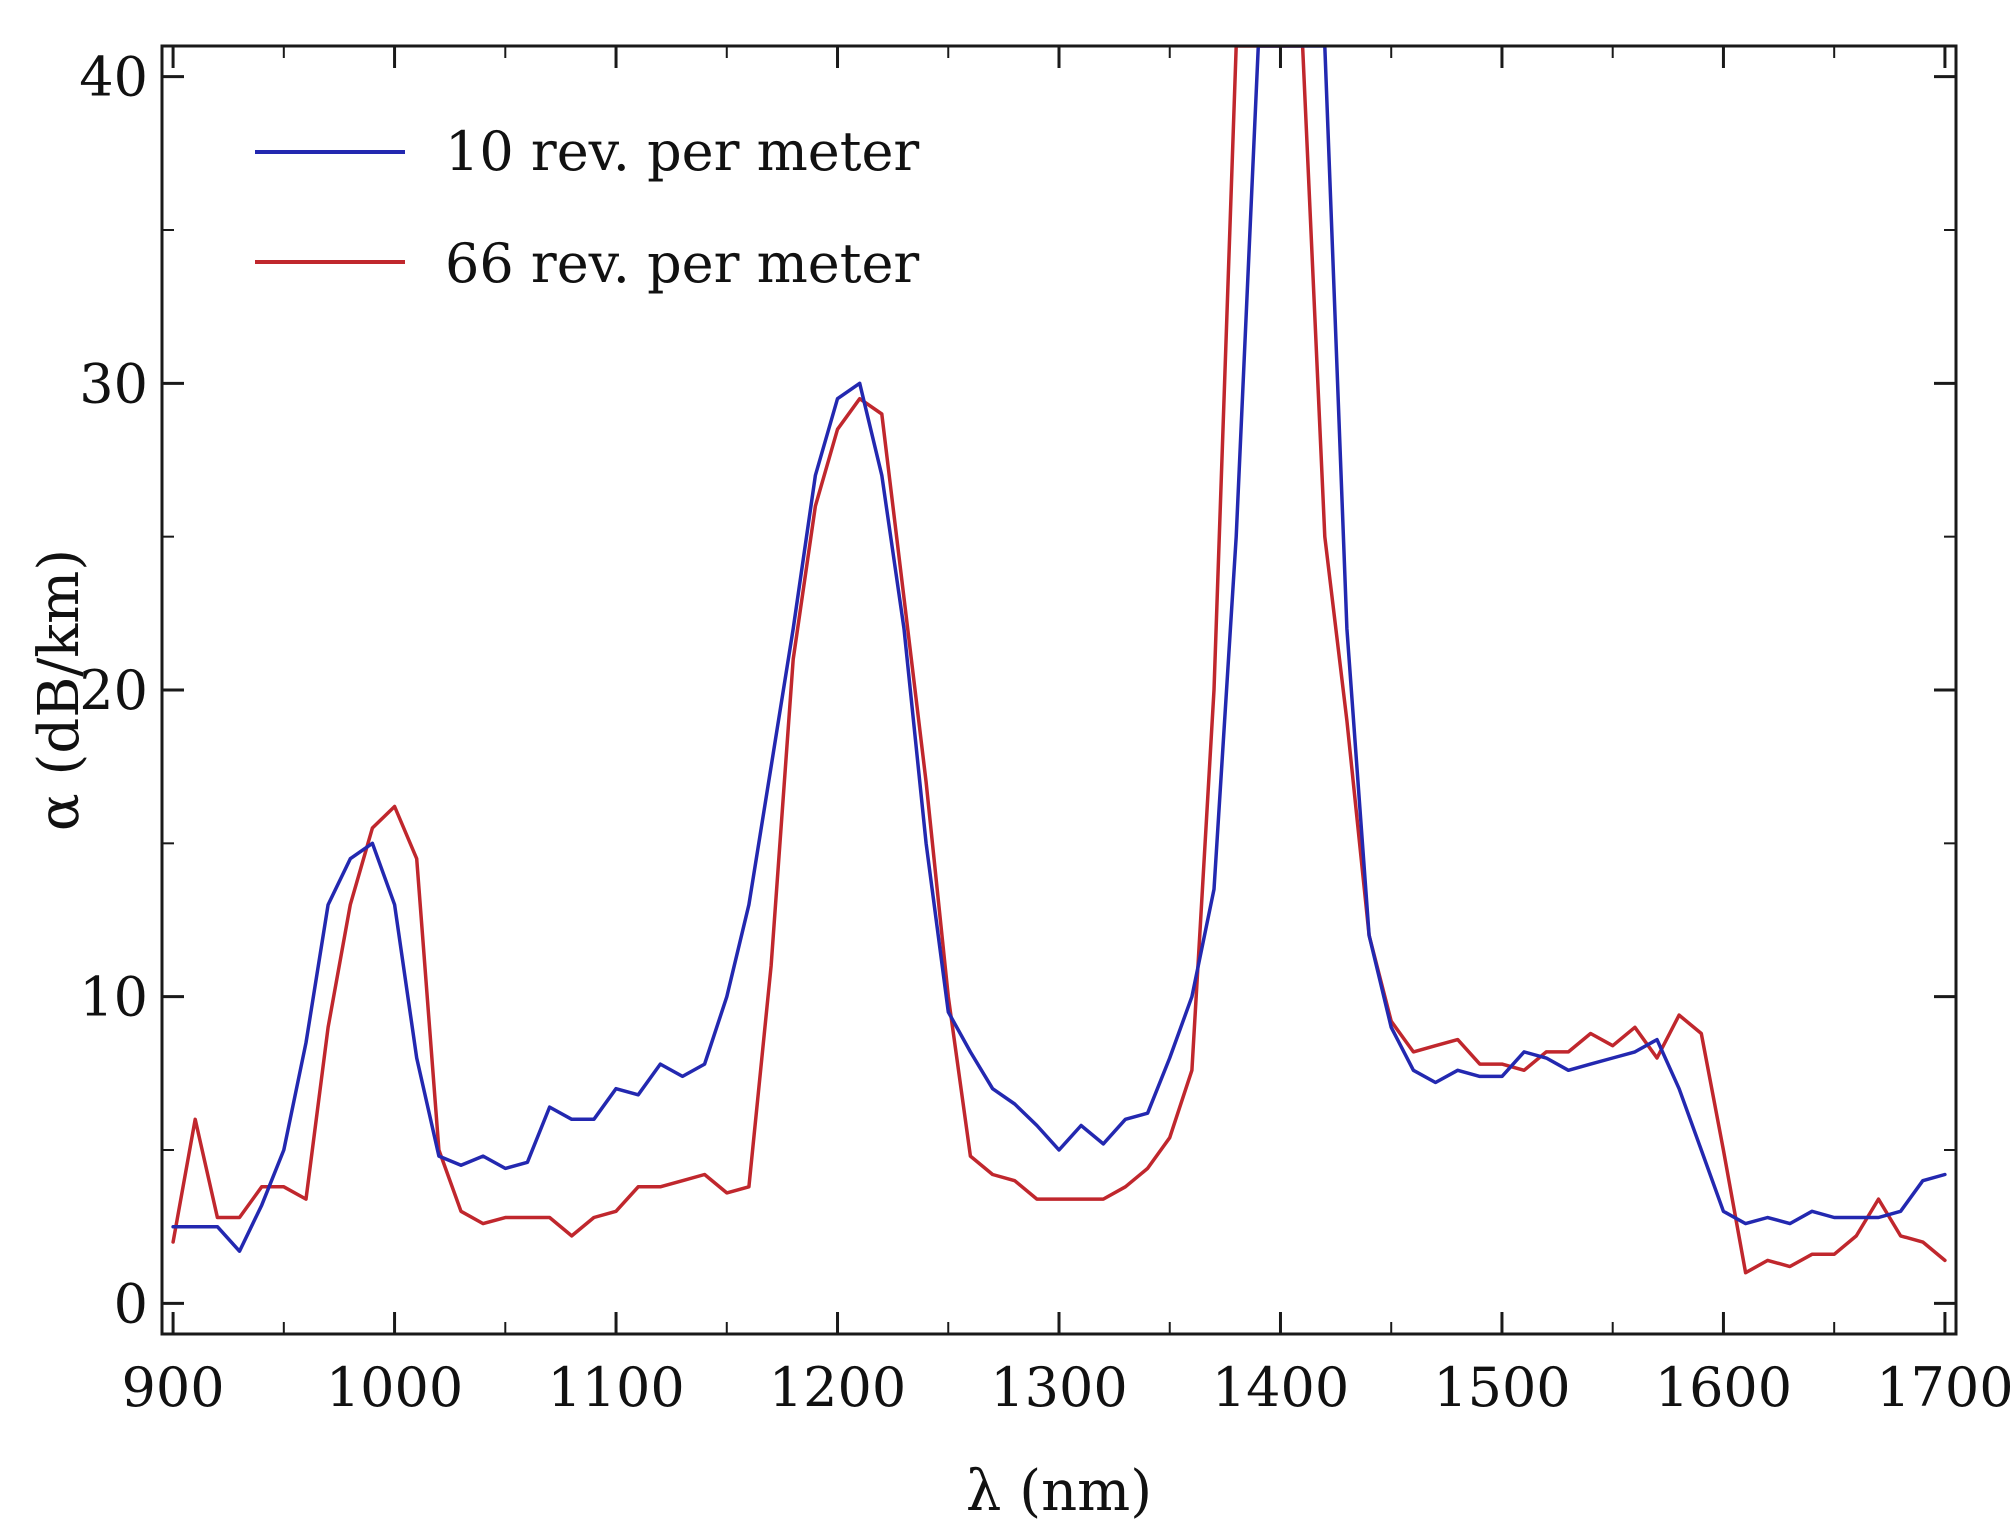 This screenshot has width=2012, height=1536. Describe the element at coordinates (131, 1303) in the screenshot. I see `y-tick-label-0: 0` at that location.